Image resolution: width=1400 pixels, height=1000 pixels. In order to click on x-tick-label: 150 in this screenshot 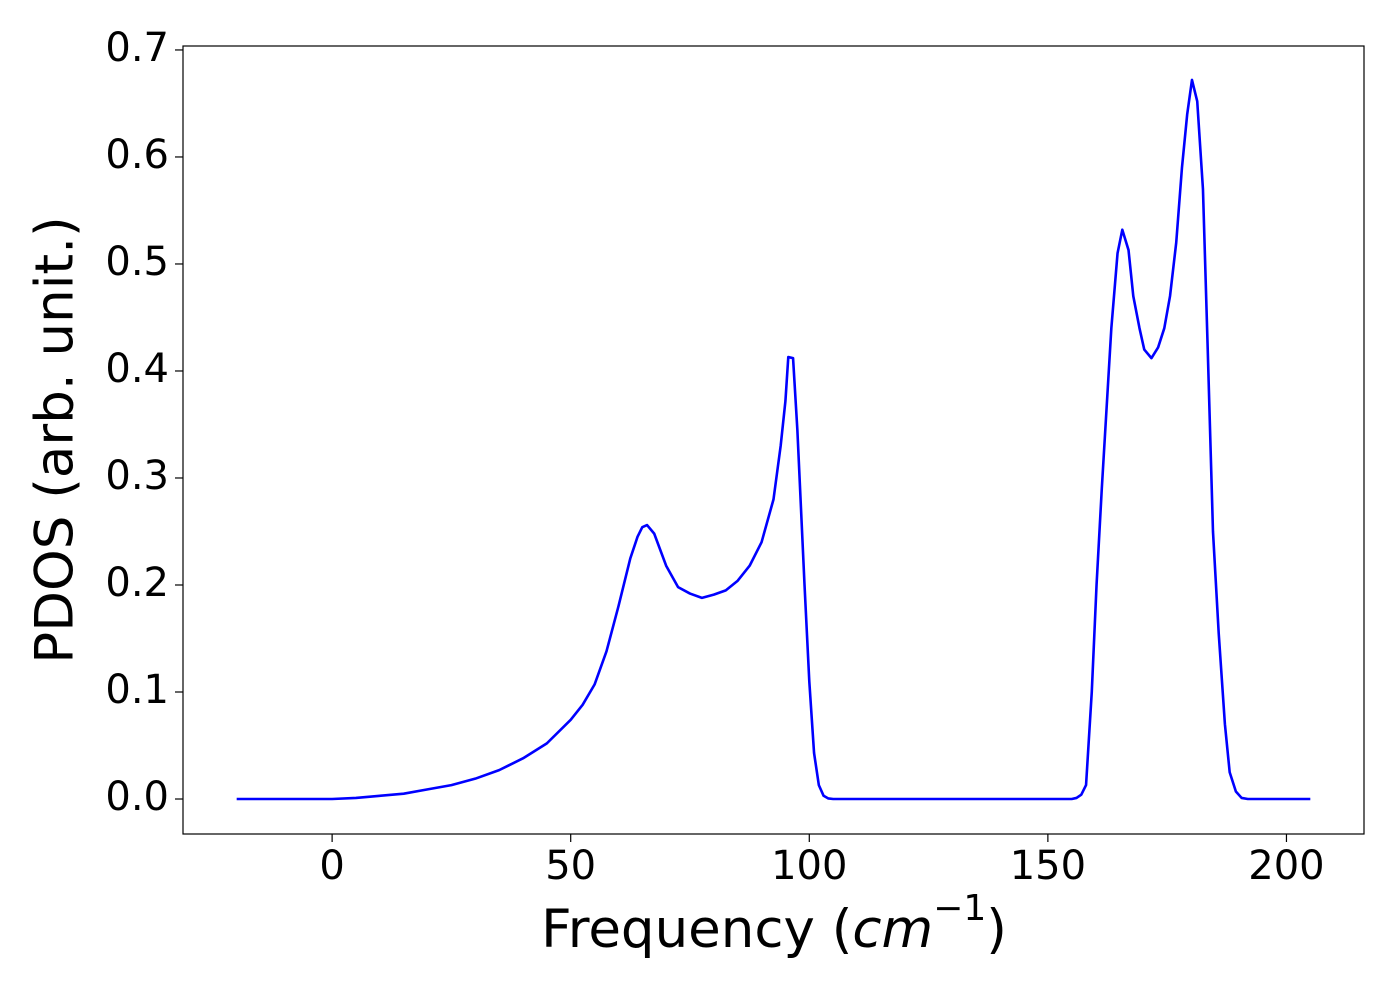, I will do `click(1048, 866)`.